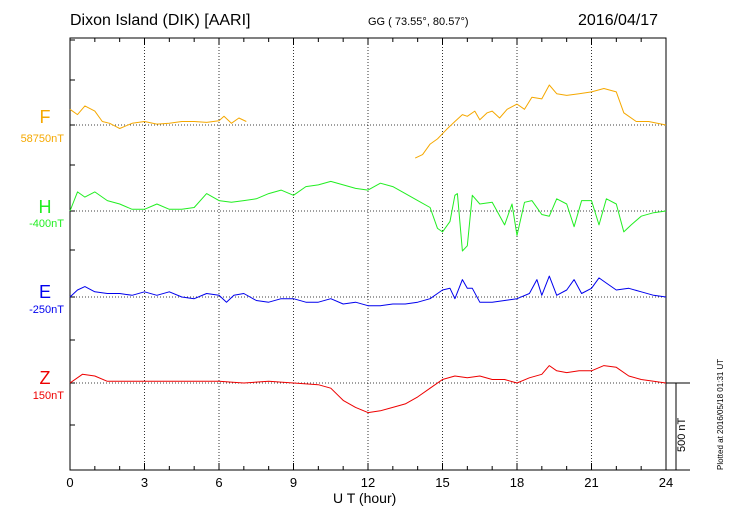 The height and width of the screenshot is (520, 730). I want to click on x-tick-label: 9, so click(293, 482).